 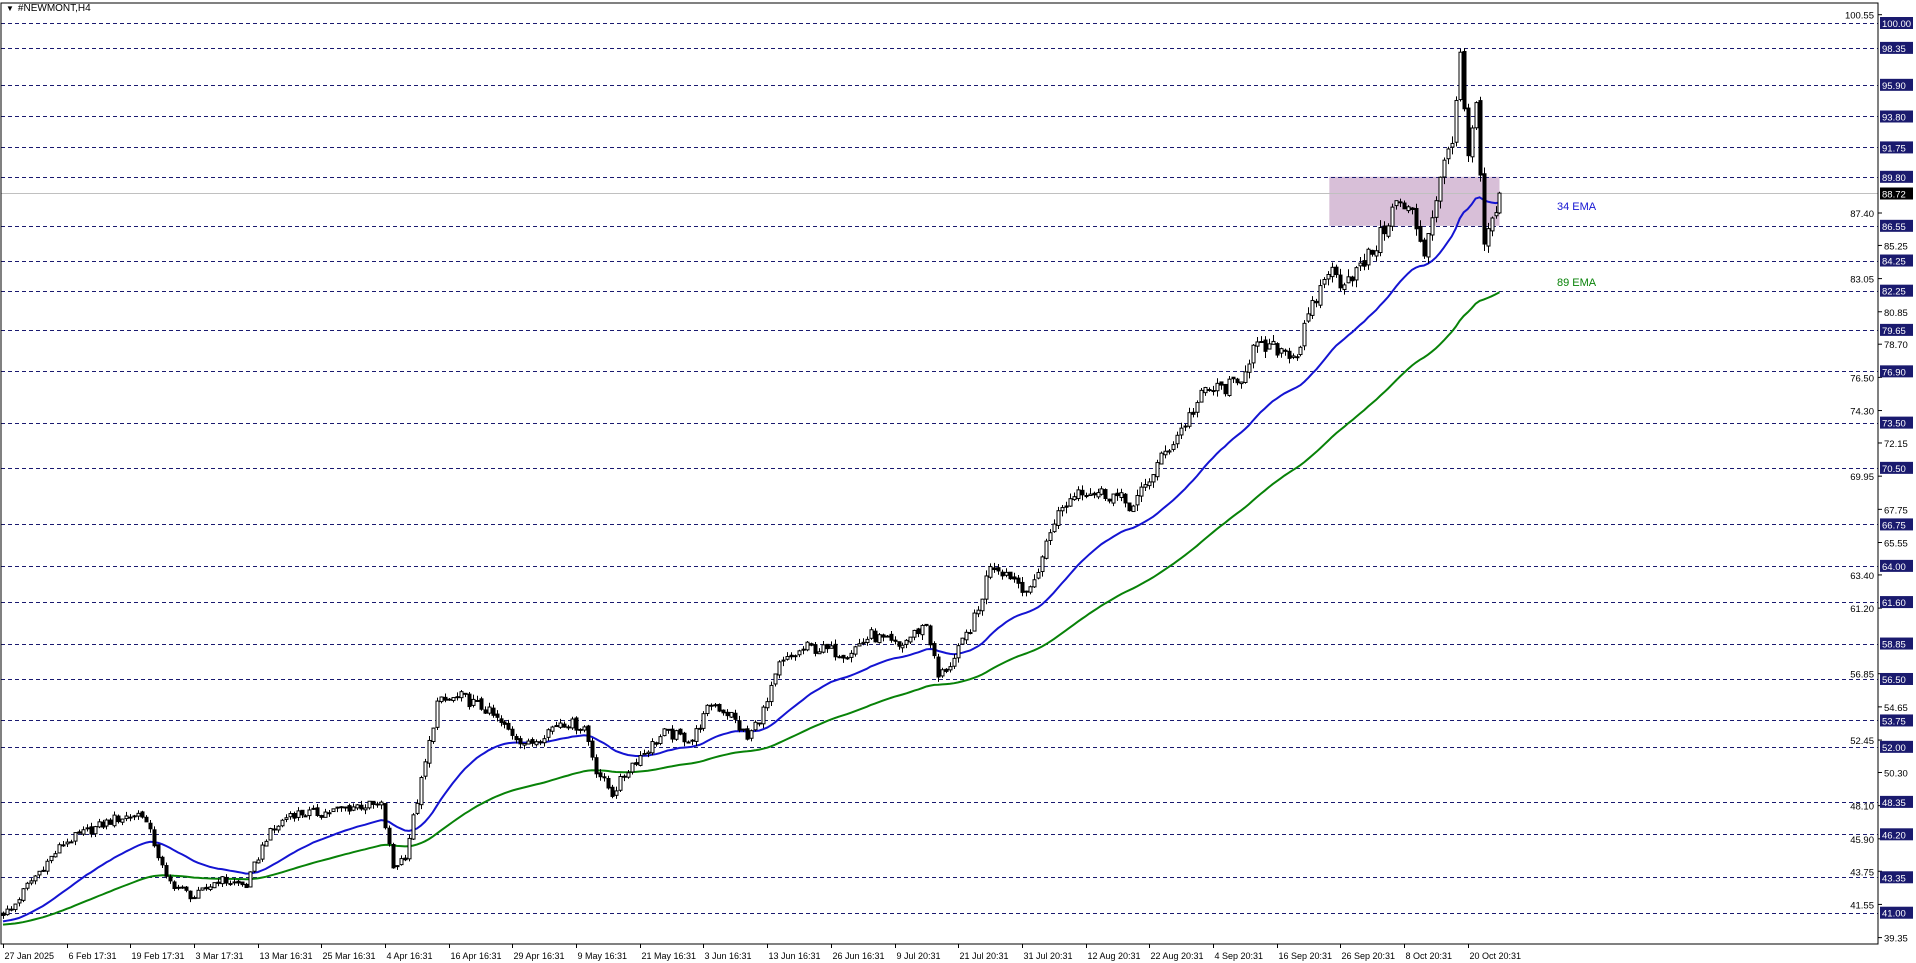 I want to click on triangle-down-icon: ▼, so click(x=10, y=8).